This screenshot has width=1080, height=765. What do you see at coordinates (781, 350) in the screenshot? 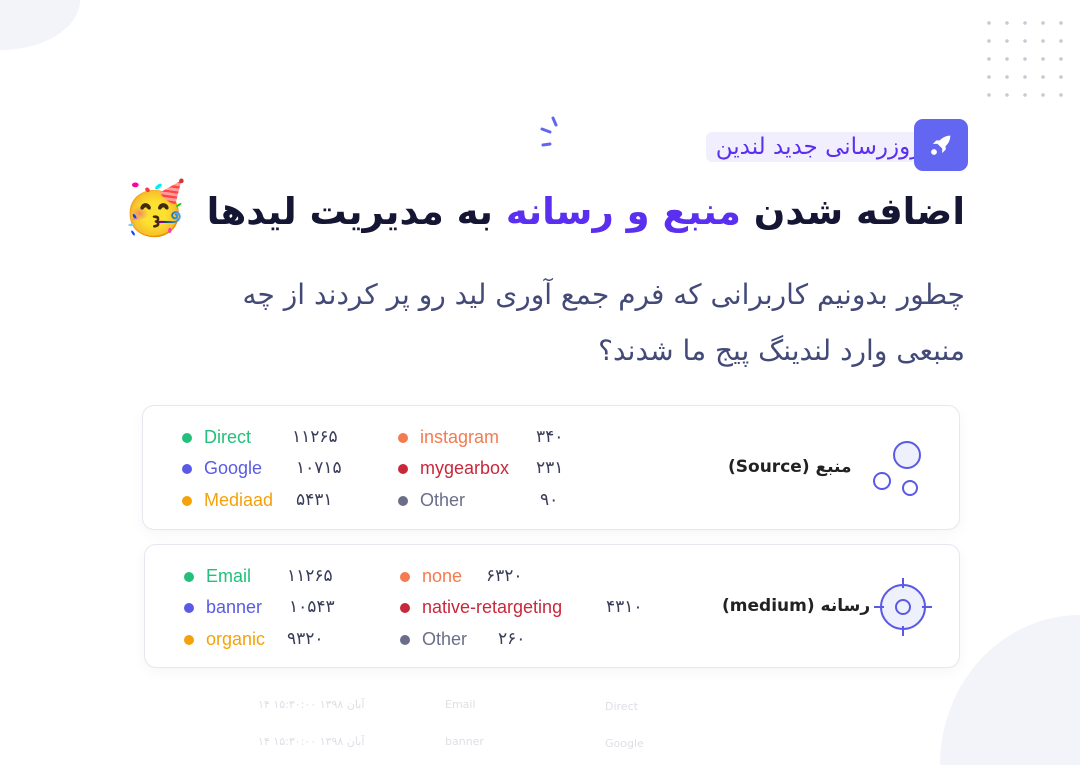
I see `subtitle-line-2: منبعی وارد لندینگ پیج ما شدند؟` at bounding box center [781, 350].